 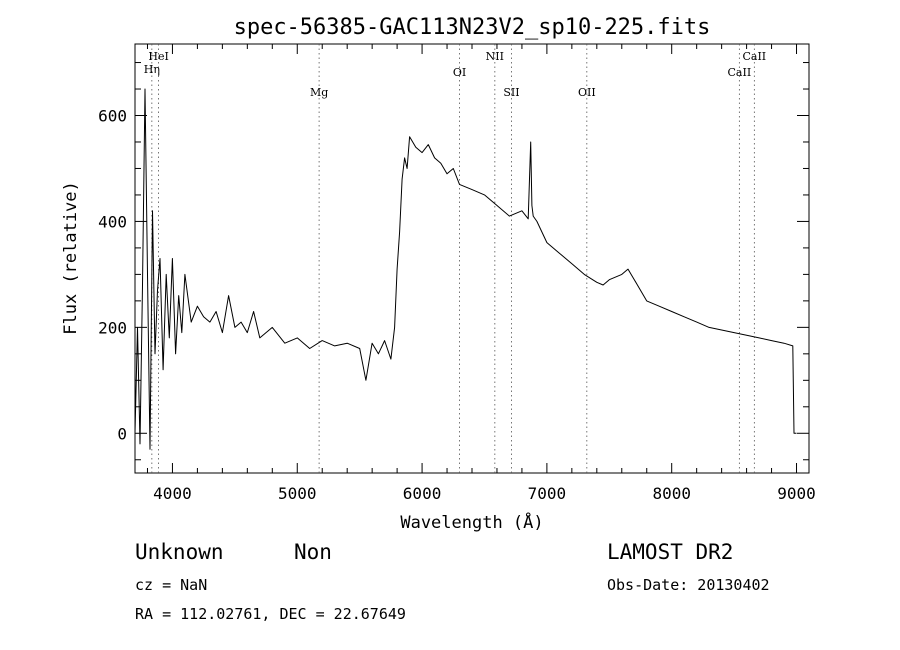 I want to click on redshift-label: cz = NaN, so click(x=171, y=585).